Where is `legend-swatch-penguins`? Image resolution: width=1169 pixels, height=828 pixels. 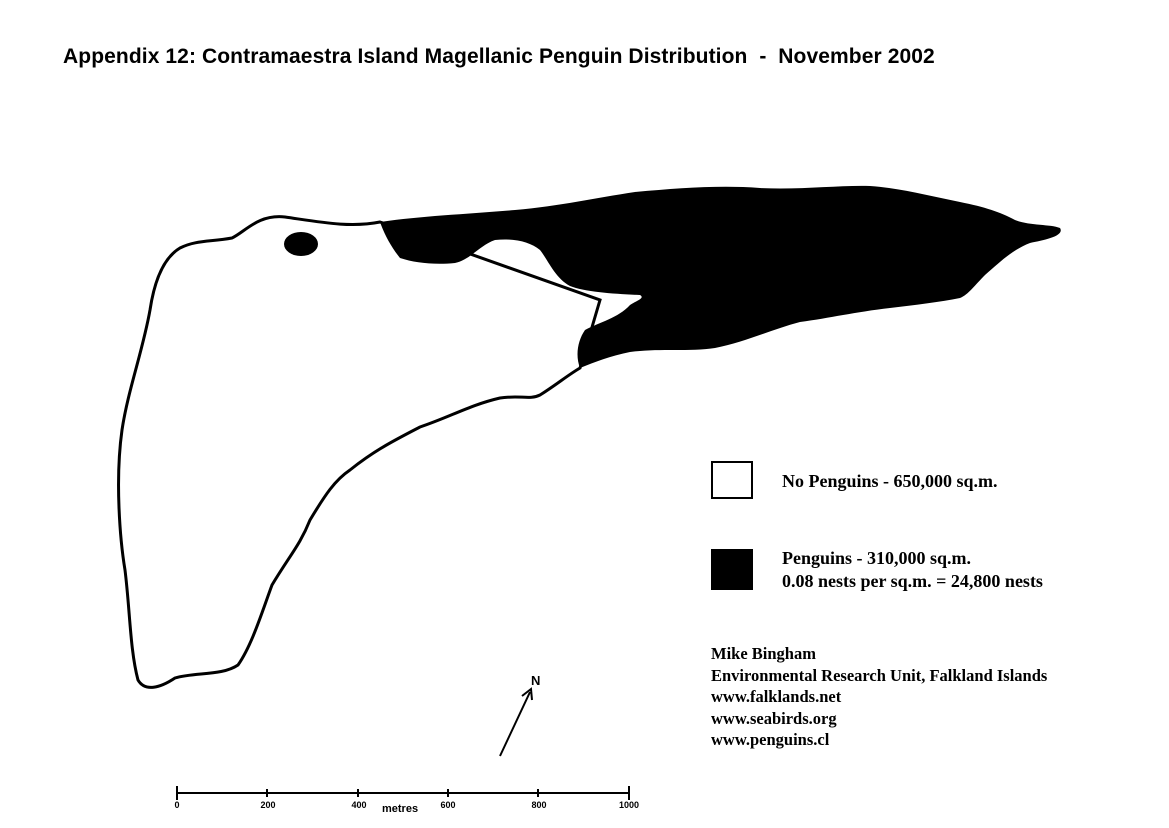
legend-swatch-penguins is located at coordinates (732, 569).